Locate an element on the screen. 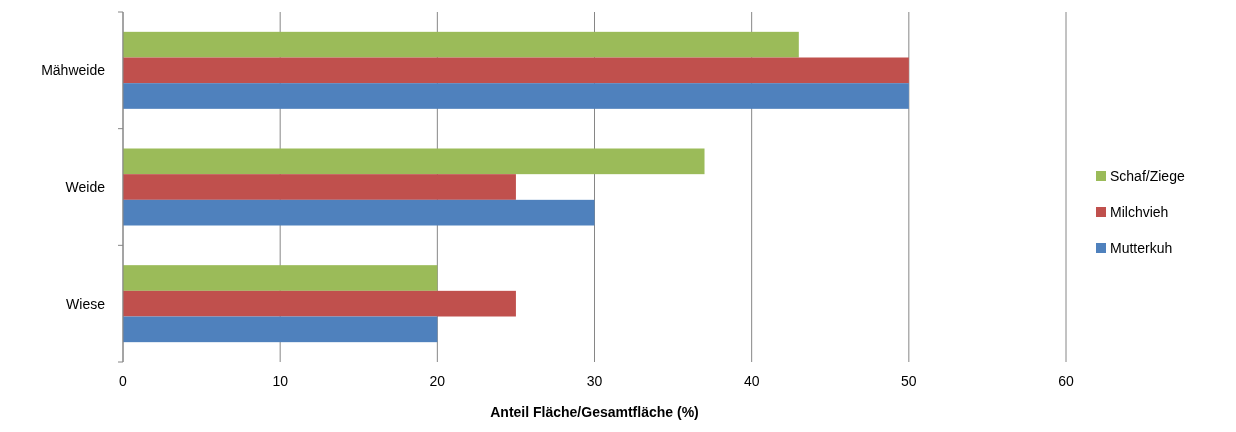 The height and width of the screenshot is (432, 1236). x-tick-label: 50 is located at coordinates (909, 381).